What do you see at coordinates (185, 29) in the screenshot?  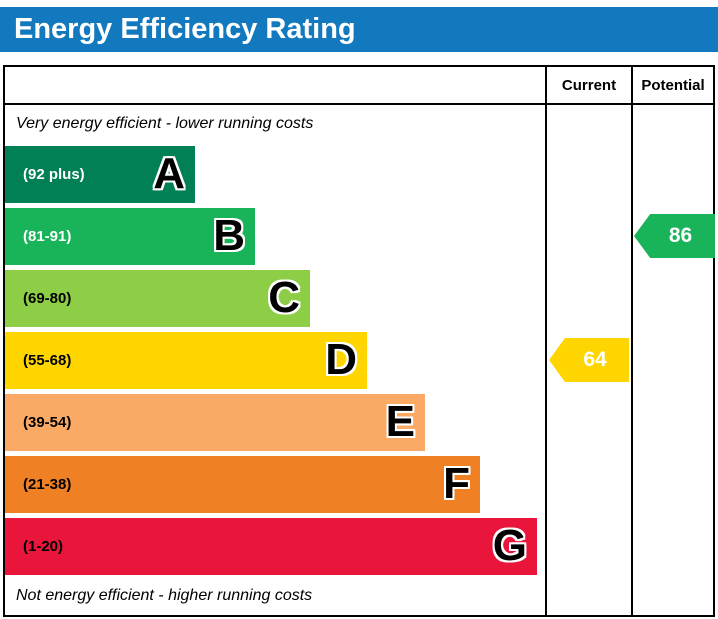 I see `page-title: Energy Efficiency Rating` at bounding box center [185, 29].